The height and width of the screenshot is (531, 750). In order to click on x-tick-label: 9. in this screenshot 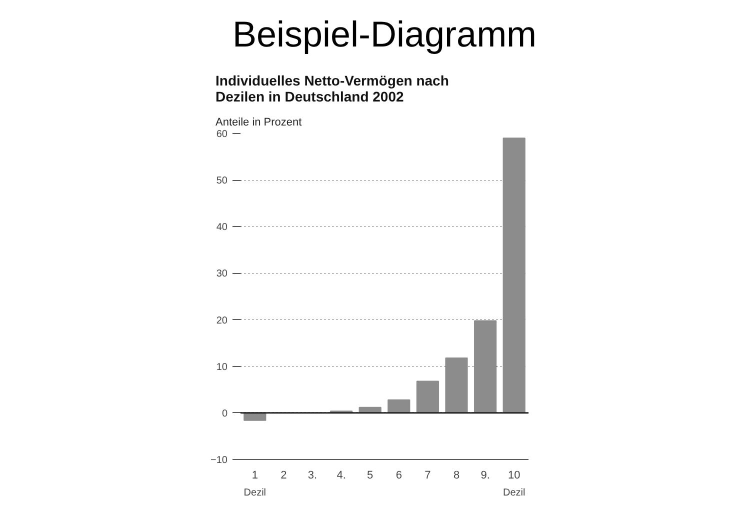, I will do `click(485, 476)`.